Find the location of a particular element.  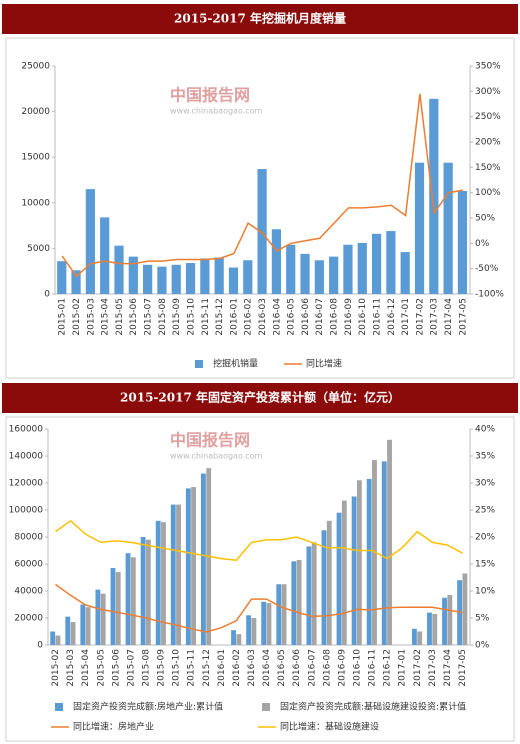

y2-tick-label: 50% is located at coordinates (485, 219).